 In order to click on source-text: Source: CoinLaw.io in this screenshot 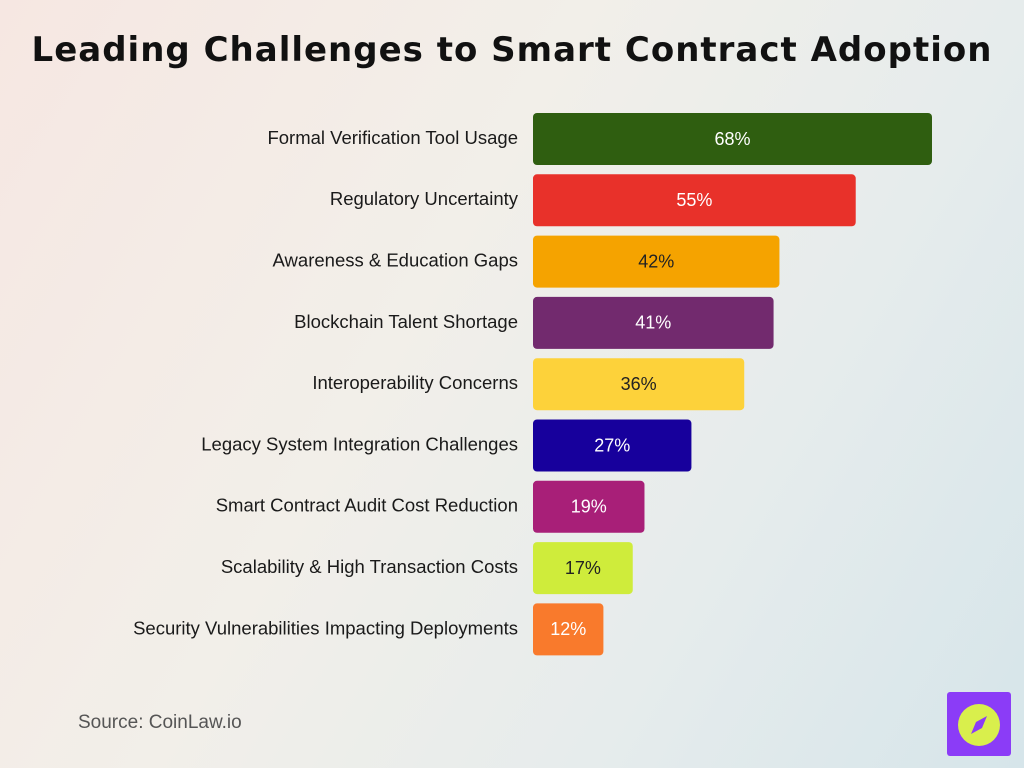, I will do `click(160, 722)`.